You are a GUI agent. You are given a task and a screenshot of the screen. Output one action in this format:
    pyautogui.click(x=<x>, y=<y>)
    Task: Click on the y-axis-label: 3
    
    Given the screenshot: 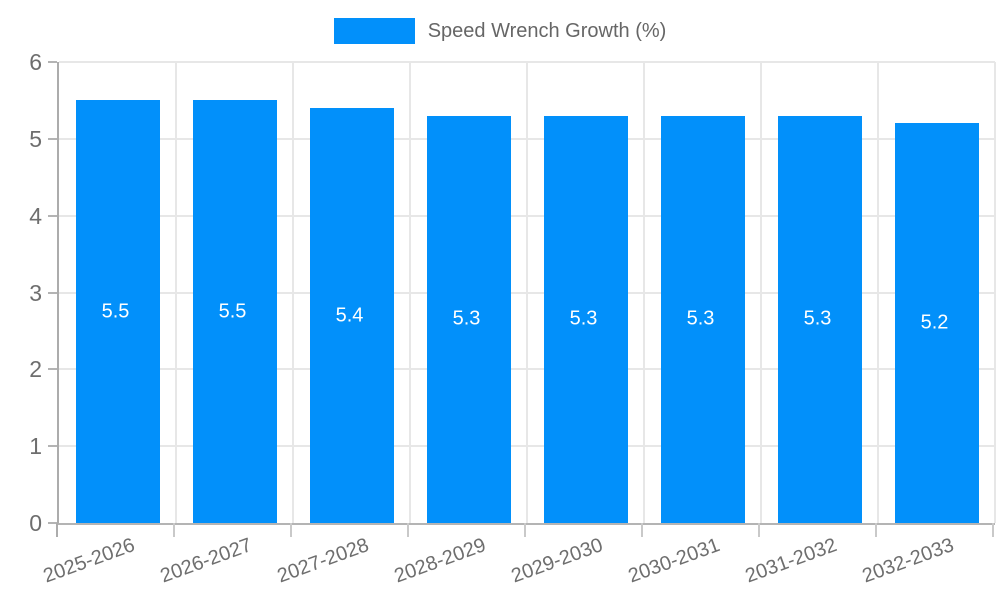 What is the action you would take?
    pyautogui.click(x=35, y=292)
    